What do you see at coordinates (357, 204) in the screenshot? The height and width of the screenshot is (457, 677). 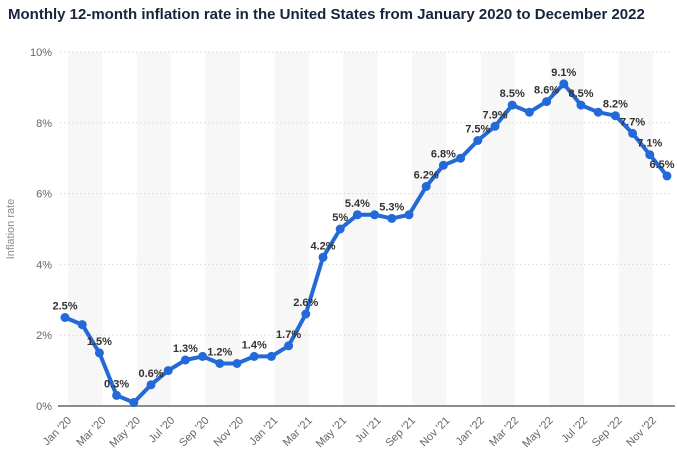 I see `data-point-label: 5.4%` at bounding box center [357, 204].